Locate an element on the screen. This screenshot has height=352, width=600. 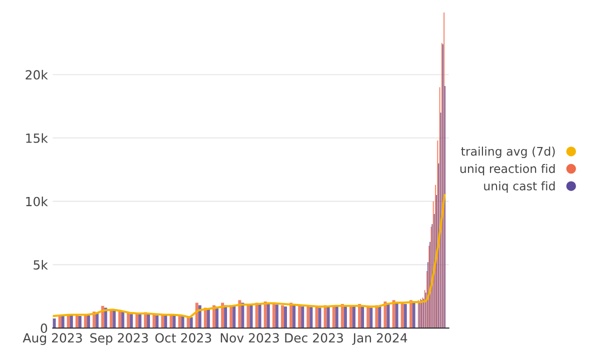
x-tick-label: Sep 2023 is located at coordinates (119, 339).